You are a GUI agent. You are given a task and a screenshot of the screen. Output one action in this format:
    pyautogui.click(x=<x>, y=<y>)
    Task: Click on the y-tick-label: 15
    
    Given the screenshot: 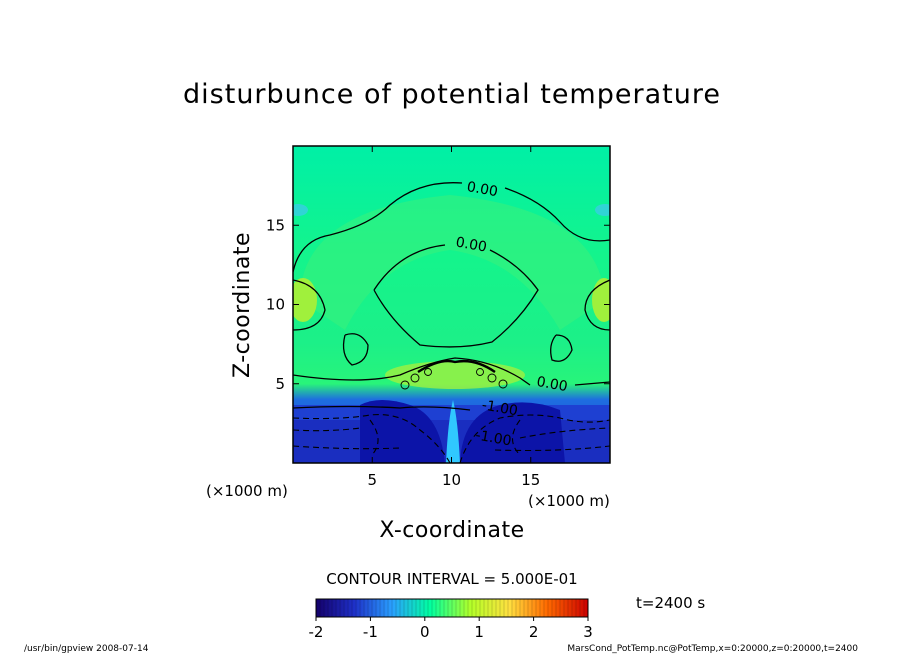 What is the action you would take?
    pyautogui.click(x=275, y=225)
    